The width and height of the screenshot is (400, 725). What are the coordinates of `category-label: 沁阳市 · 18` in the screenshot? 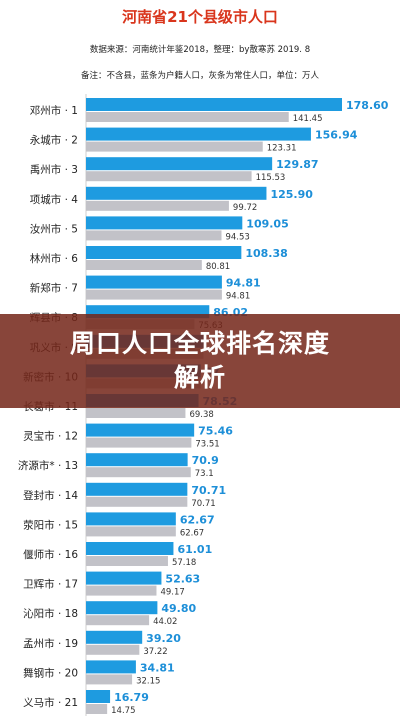 It's located at (50, 613).